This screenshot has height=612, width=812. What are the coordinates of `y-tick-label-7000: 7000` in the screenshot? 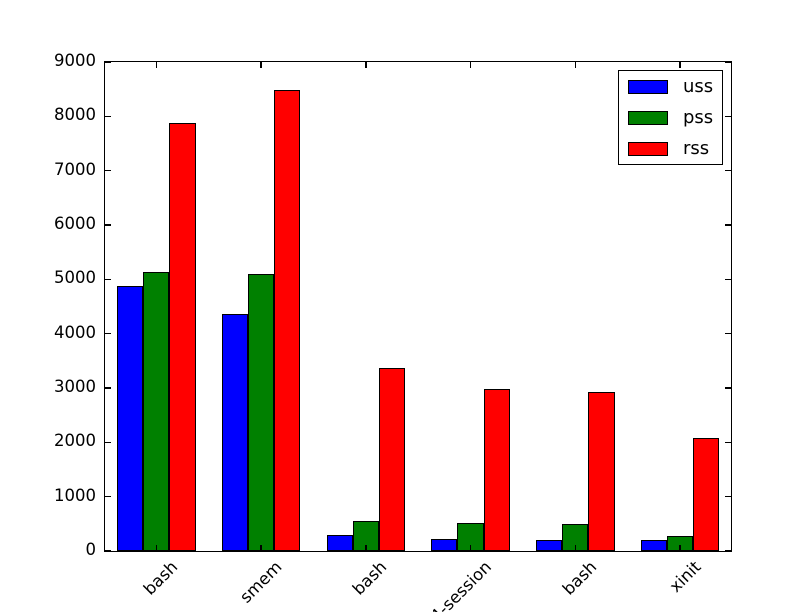 It's located at (75, 169).